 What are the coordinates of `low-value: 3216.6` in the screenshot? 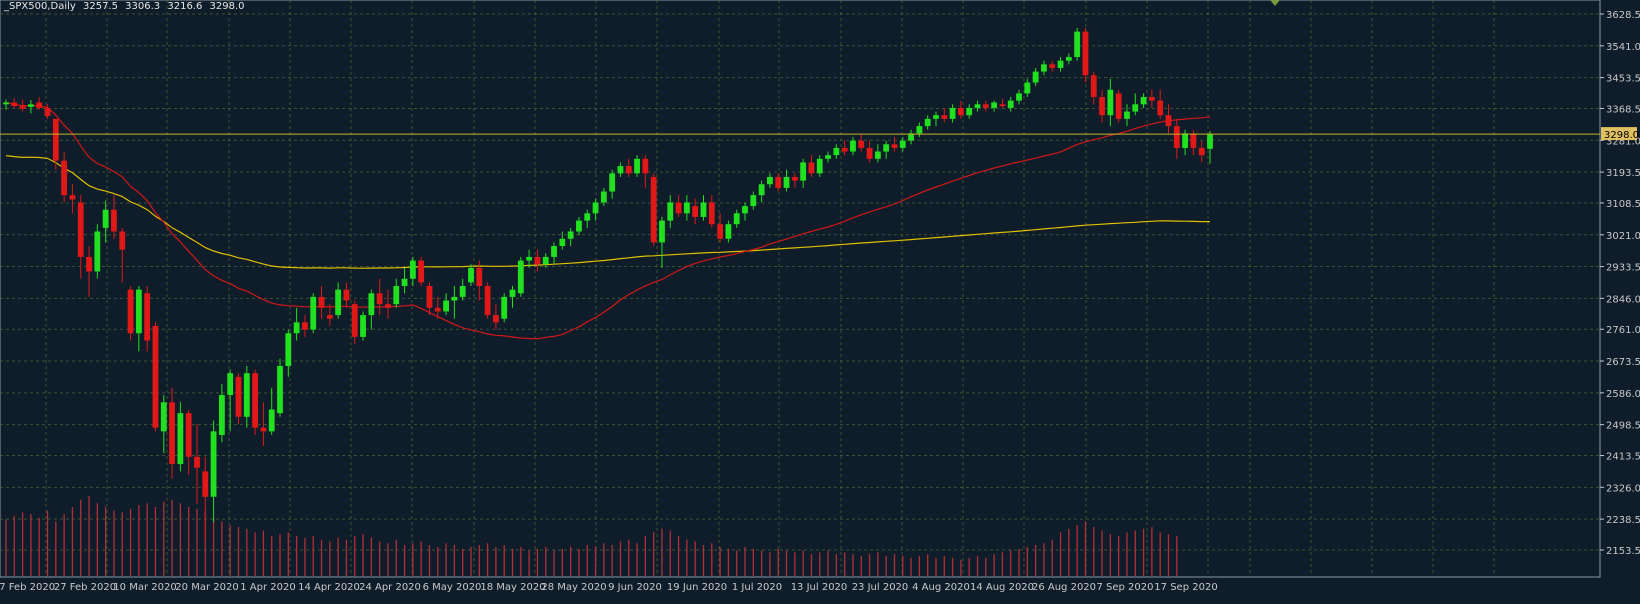 It's located at (185, 6).